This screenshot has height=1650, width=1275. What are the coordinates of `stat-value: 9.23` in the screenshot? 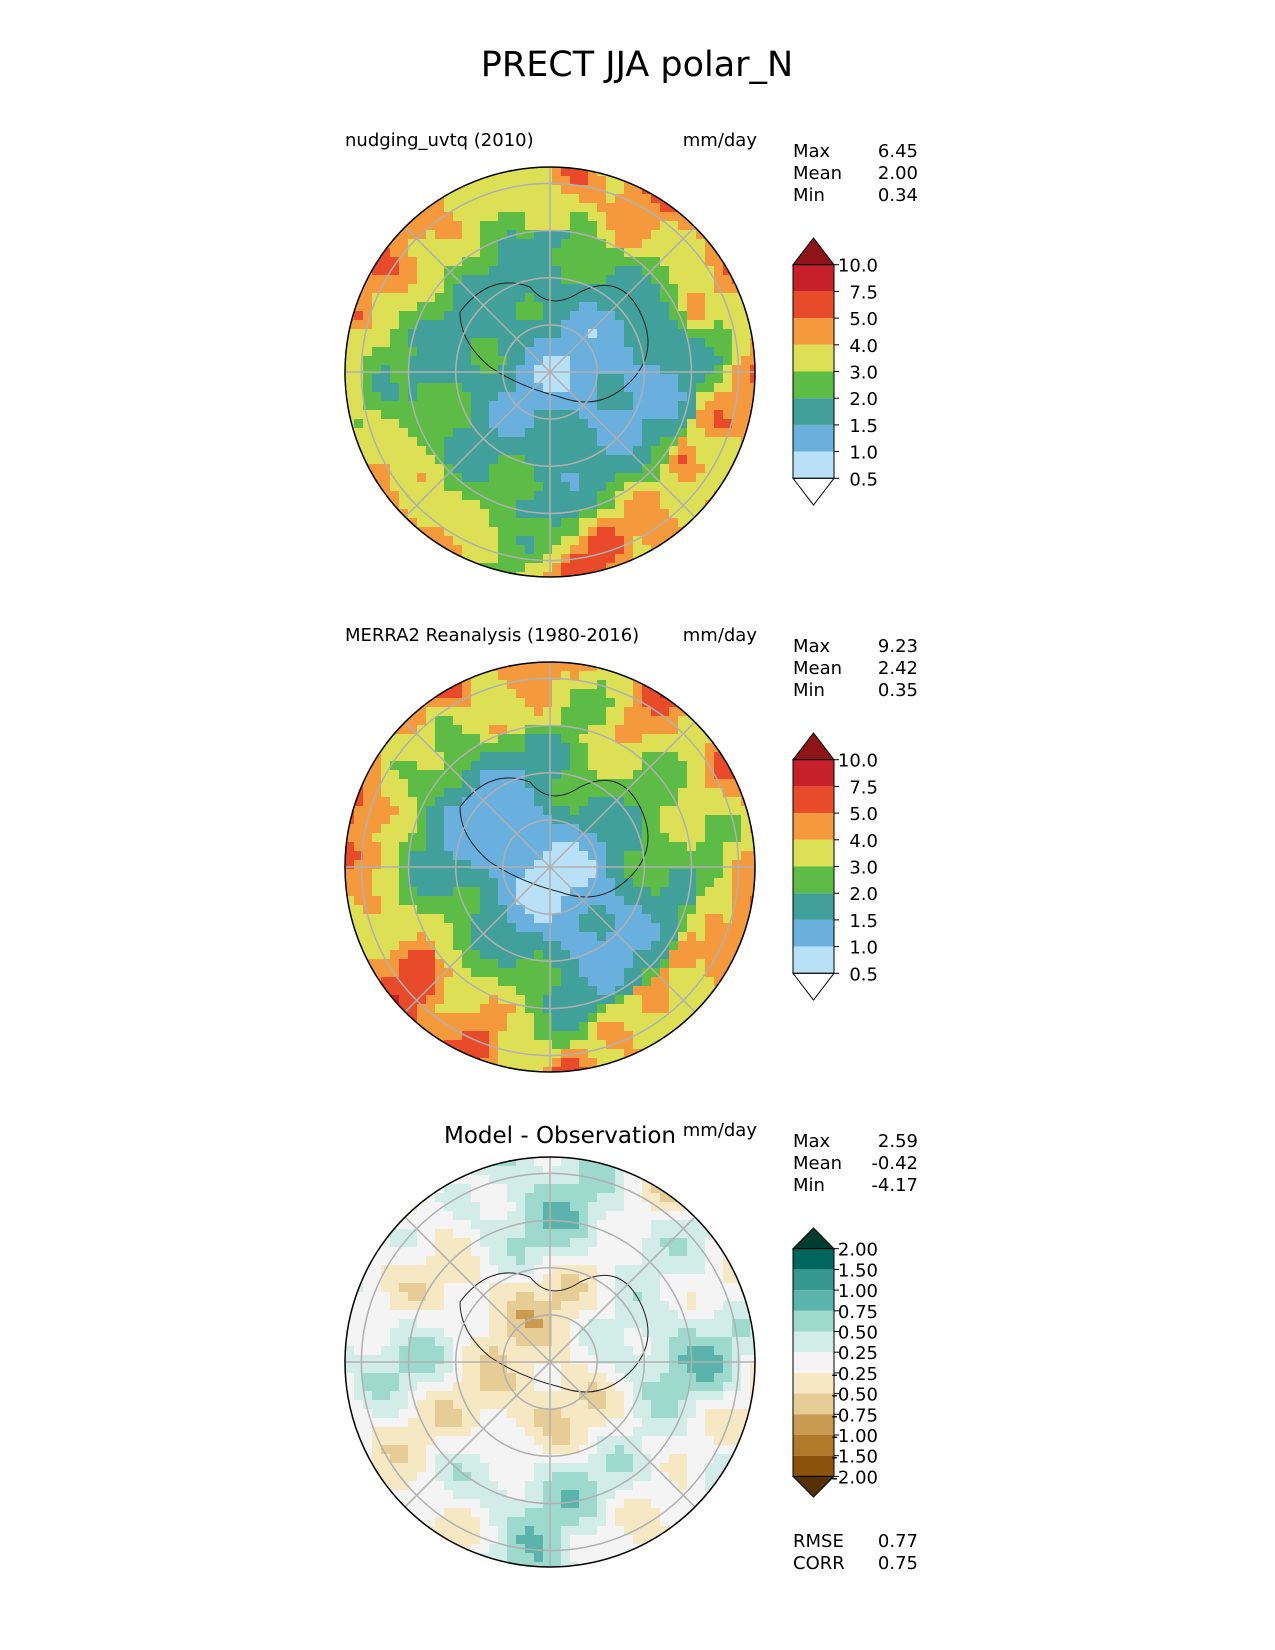 It's located at (898, 646).